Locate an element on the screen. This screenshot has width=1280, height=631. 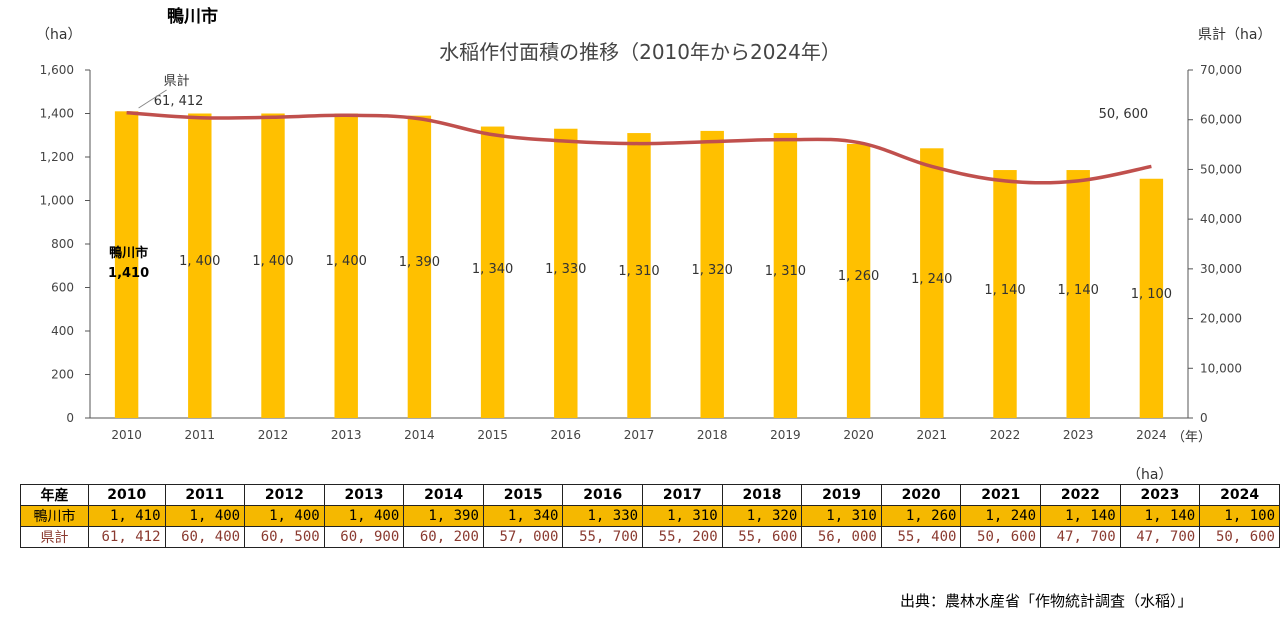
bar-value-label: 1, 330 is located at coordinates (565, 269).